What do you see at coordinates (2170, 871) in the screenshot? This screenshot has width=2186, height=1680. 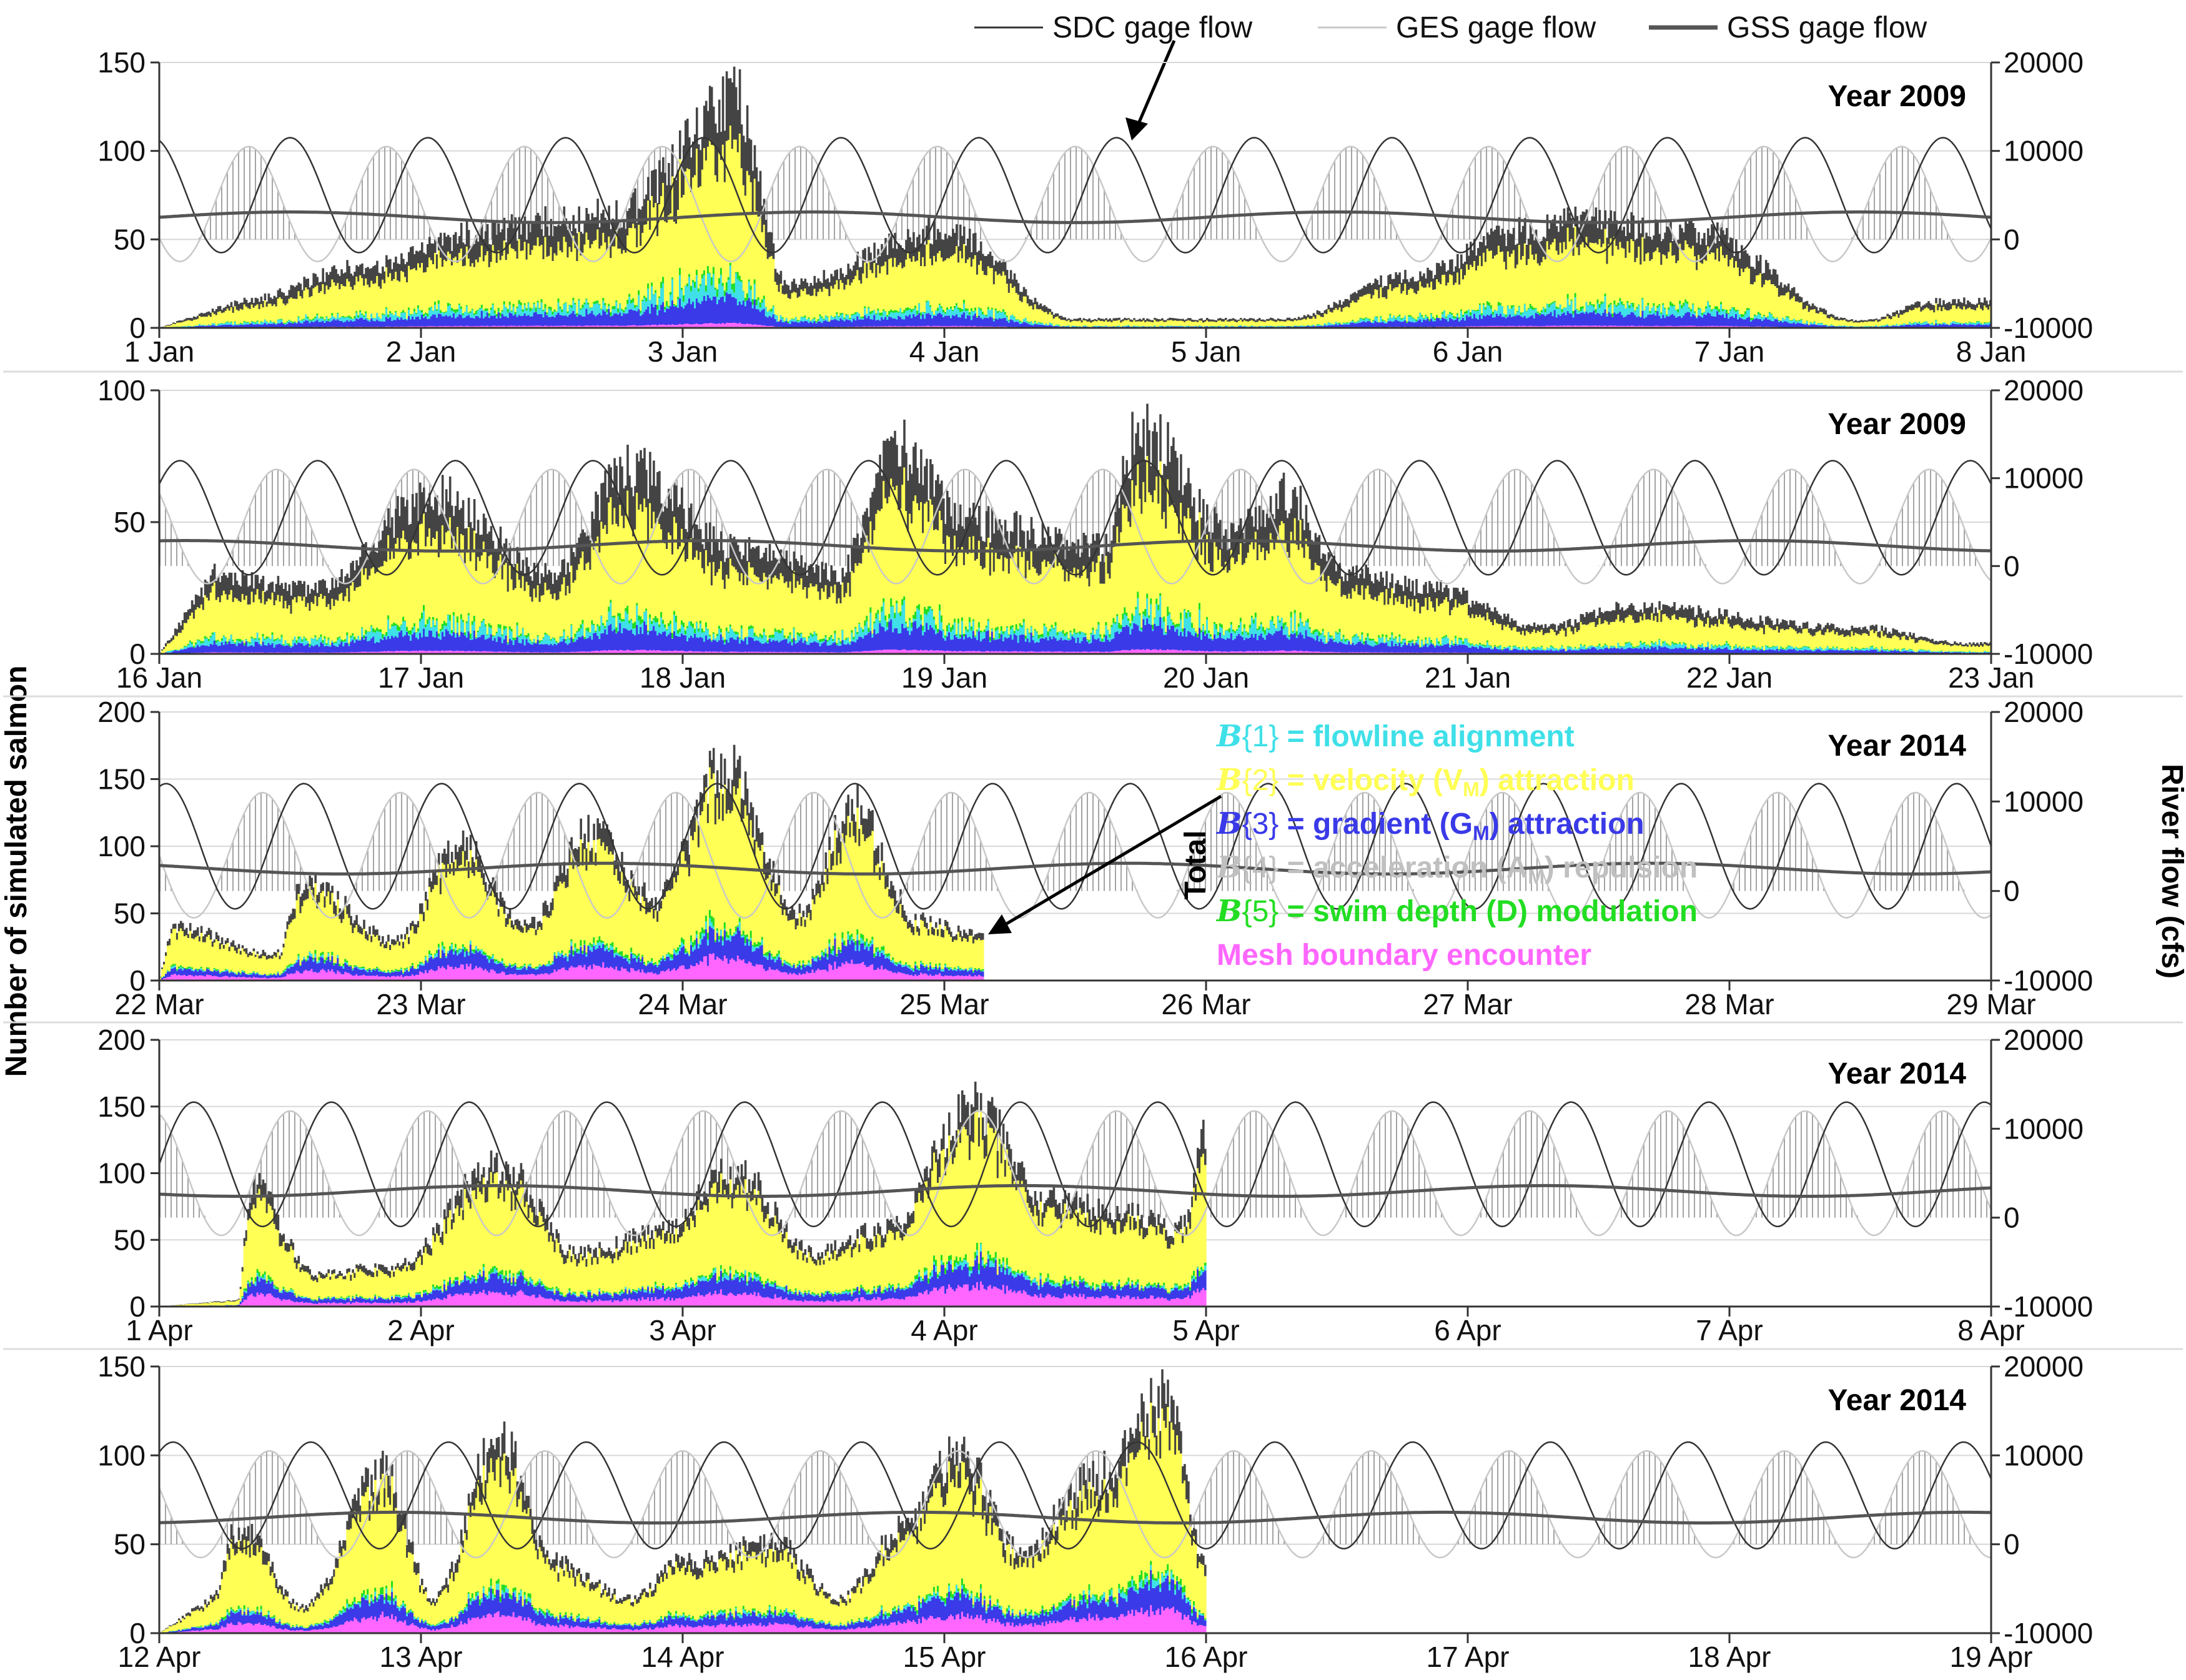 I see `y-axis-label-right: River flow (cfs)` at bounding box center [2170, 871].